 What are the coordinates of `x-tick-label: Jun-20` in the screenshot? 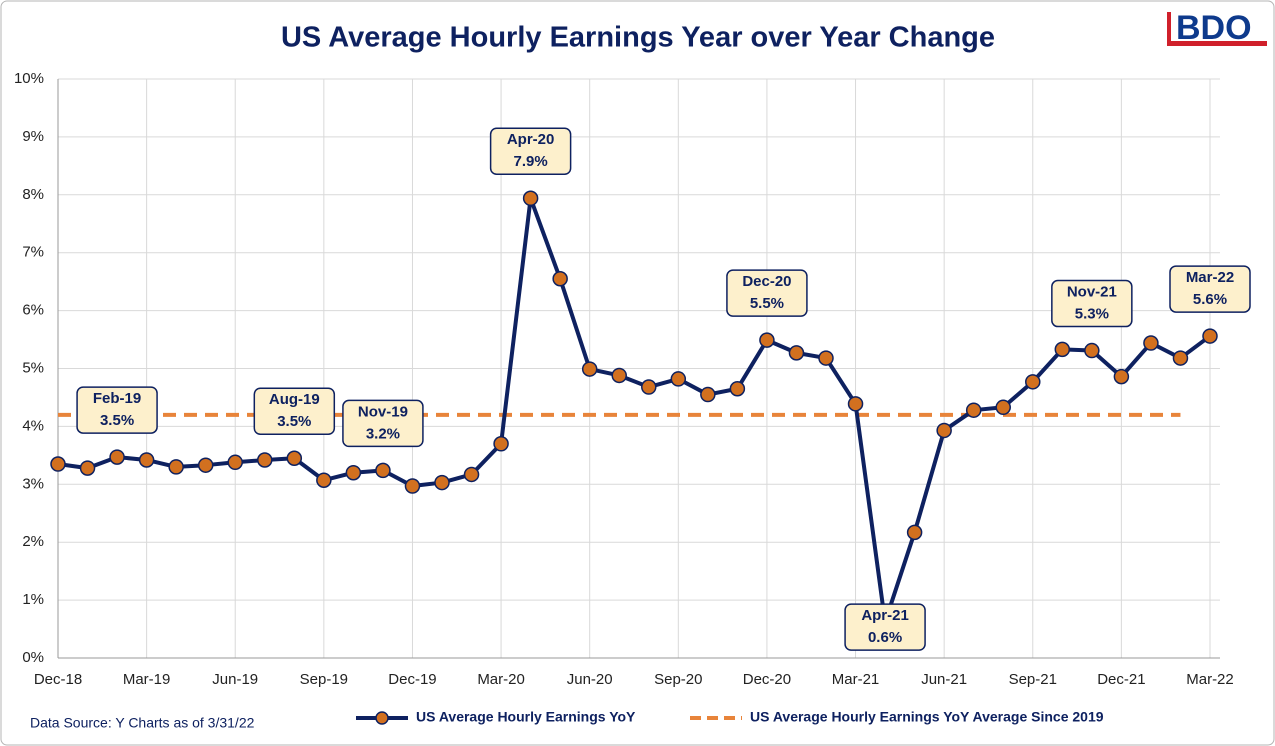 It's located at (590, 679).